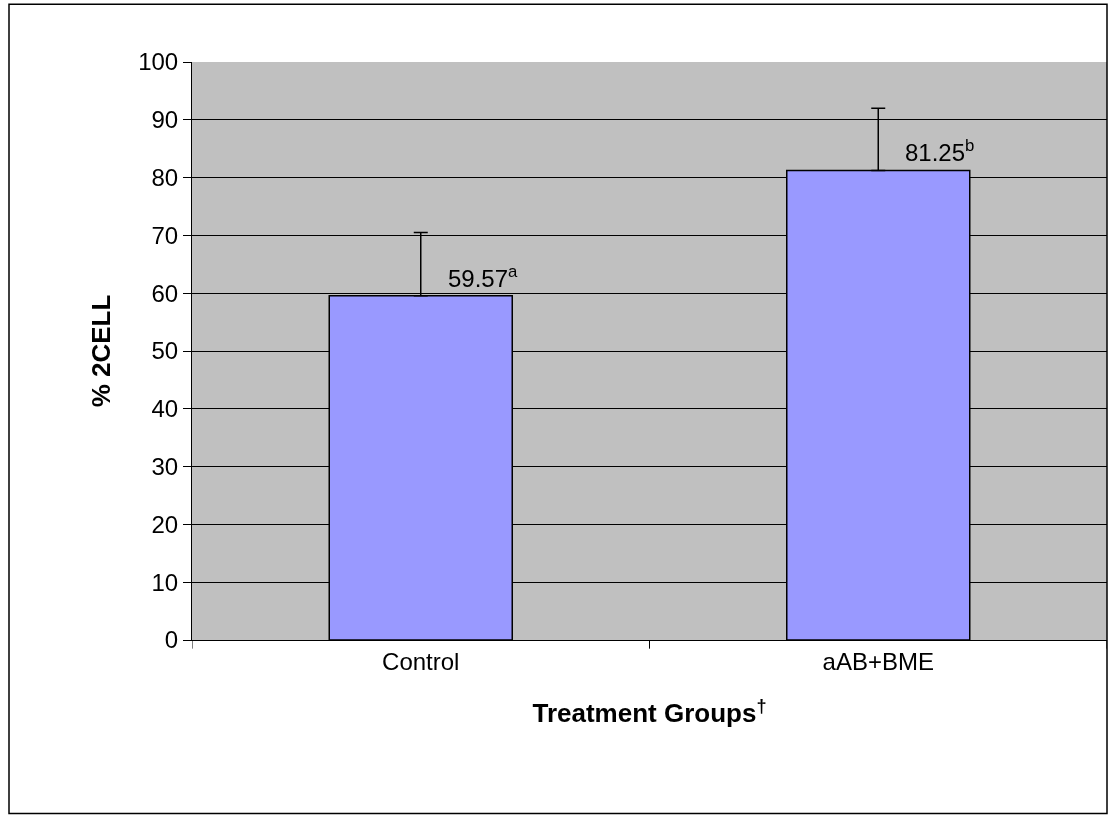  I want to click on x-tick-label: aAB+BME, so click(878, 661).